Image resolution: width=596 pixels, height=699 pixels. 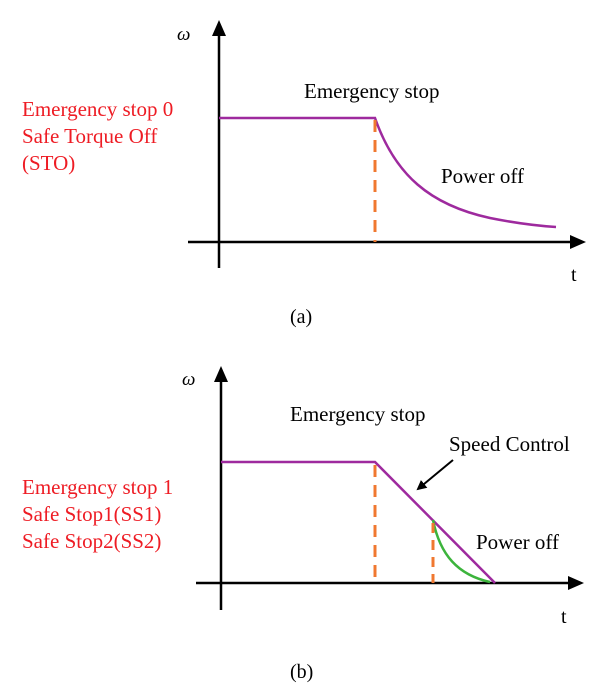 I want to click on panel-b-speed-curve, so click(x=358, y=522).